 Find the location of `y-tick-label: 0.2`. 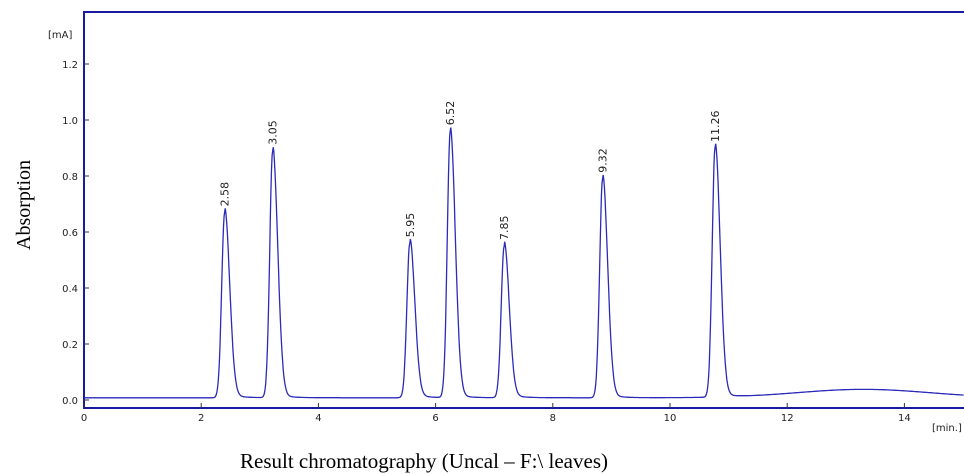

y-tick-label: 0.2 is located at coordinates (70, 345).